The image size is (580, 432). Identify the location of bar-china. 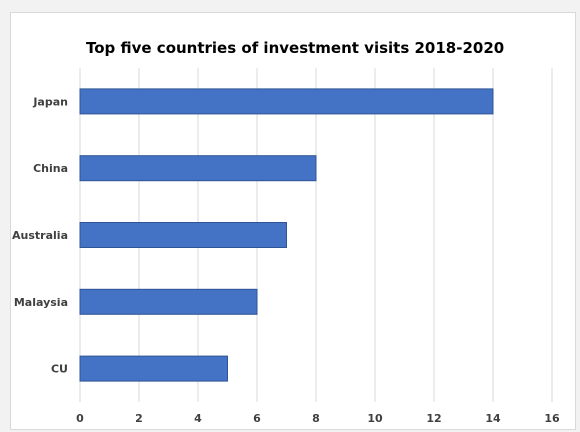
(198, 168).